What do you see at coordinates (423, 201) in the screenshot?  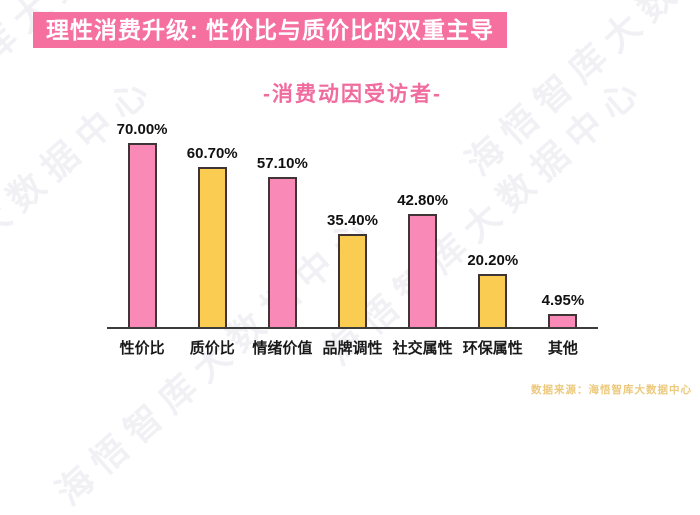 I see `bar-value-label: 42.80%` at bounding box center [423, 201].